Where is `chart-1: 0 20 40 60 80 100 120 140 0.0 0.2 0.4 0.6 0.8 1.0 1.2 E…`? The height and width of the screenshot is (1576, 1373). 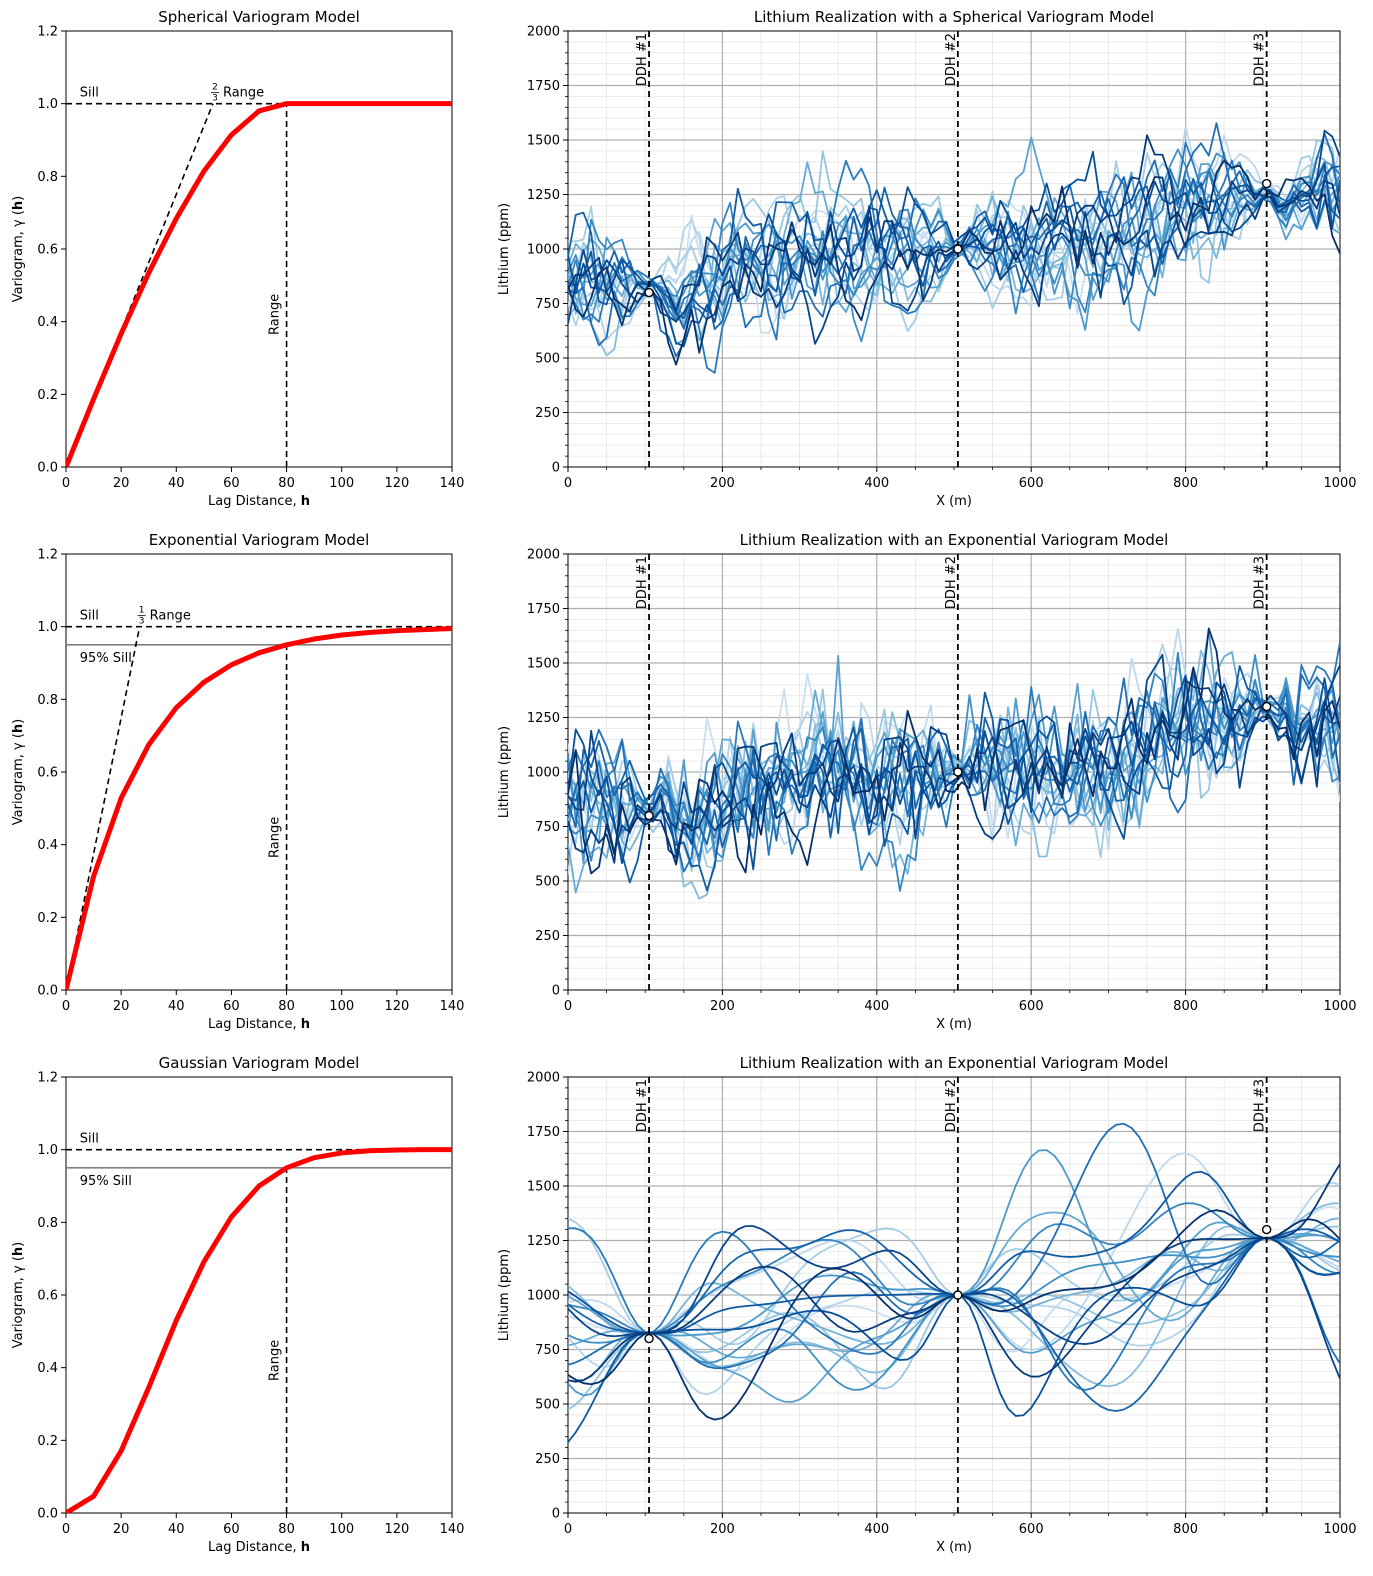
chart-1: 0 20 40 60 80 100 120 140 0.0 0.2 0.4 0.6 0.8 1.0 1.2 E… is located at coordinates (237, 781).